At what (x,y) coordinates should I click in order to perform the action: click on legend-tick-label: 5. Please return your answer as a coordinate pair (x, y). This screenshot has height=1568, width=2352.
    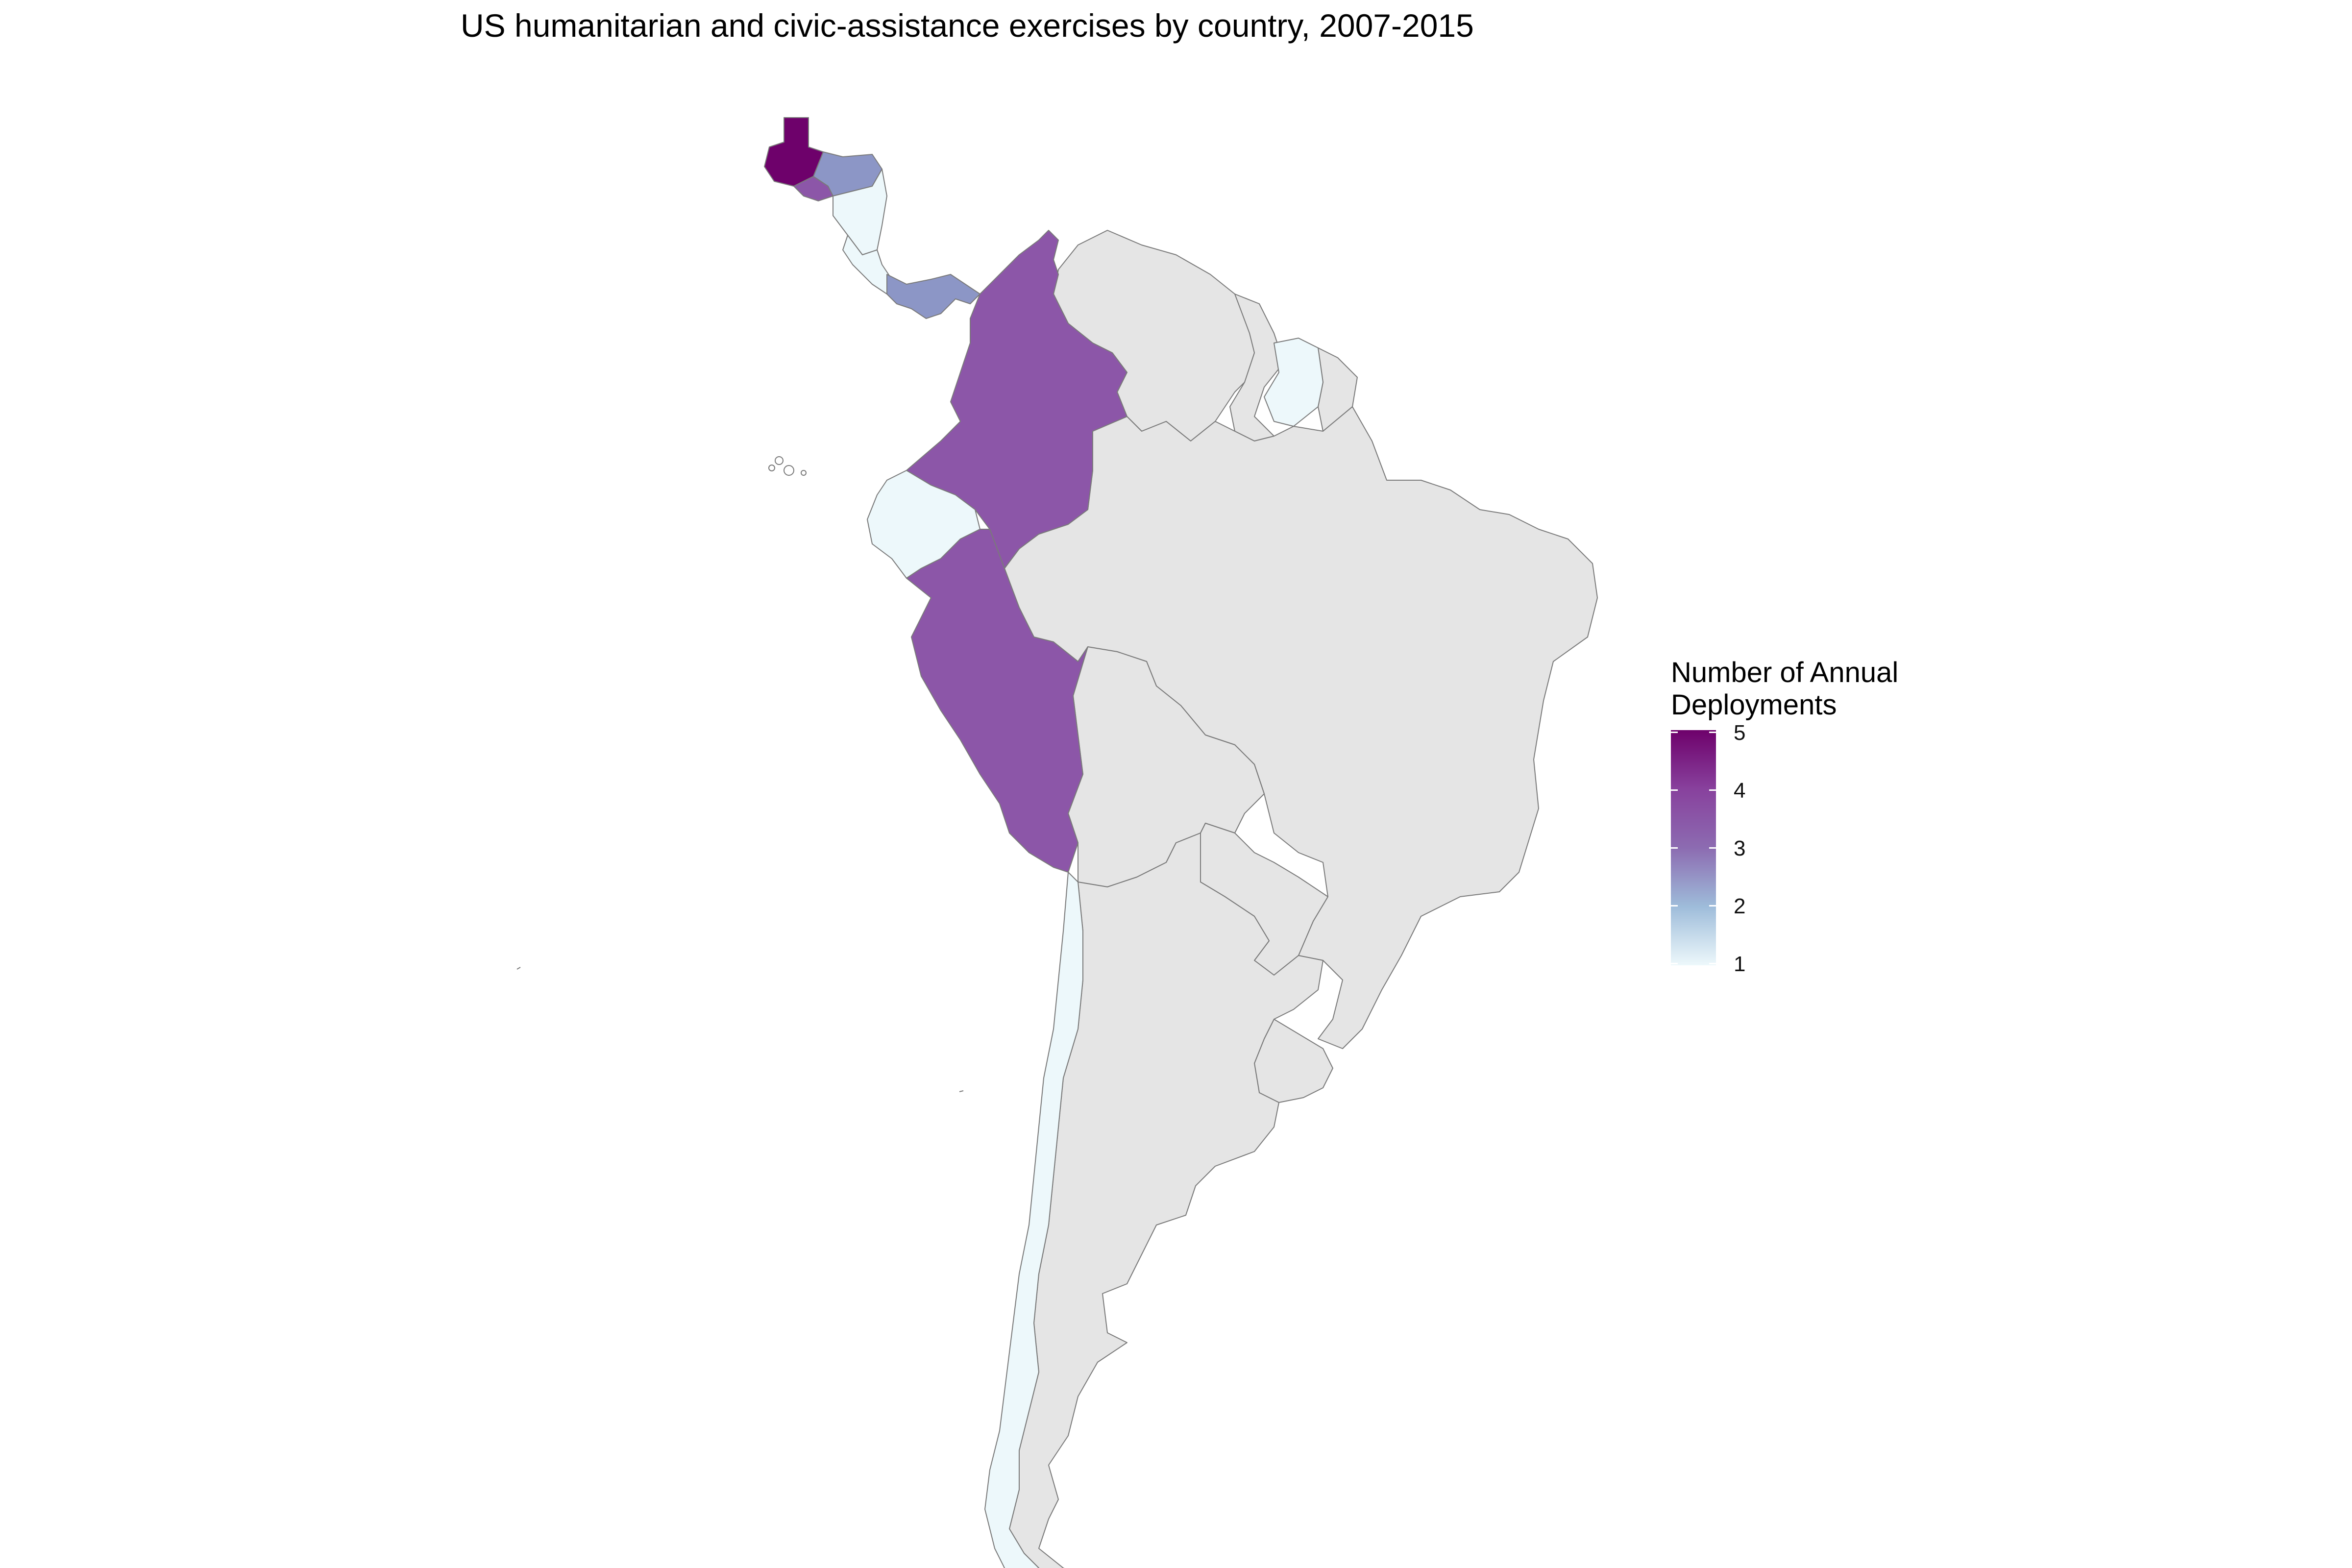
    Looking at the image, I should click on (1740, 733).